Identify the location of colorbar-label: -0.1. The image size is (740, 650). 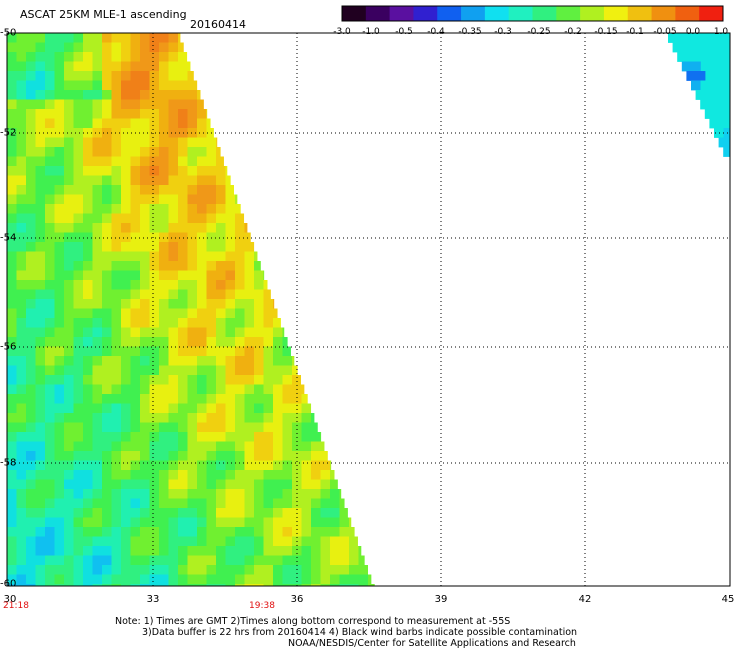
(635, 32).